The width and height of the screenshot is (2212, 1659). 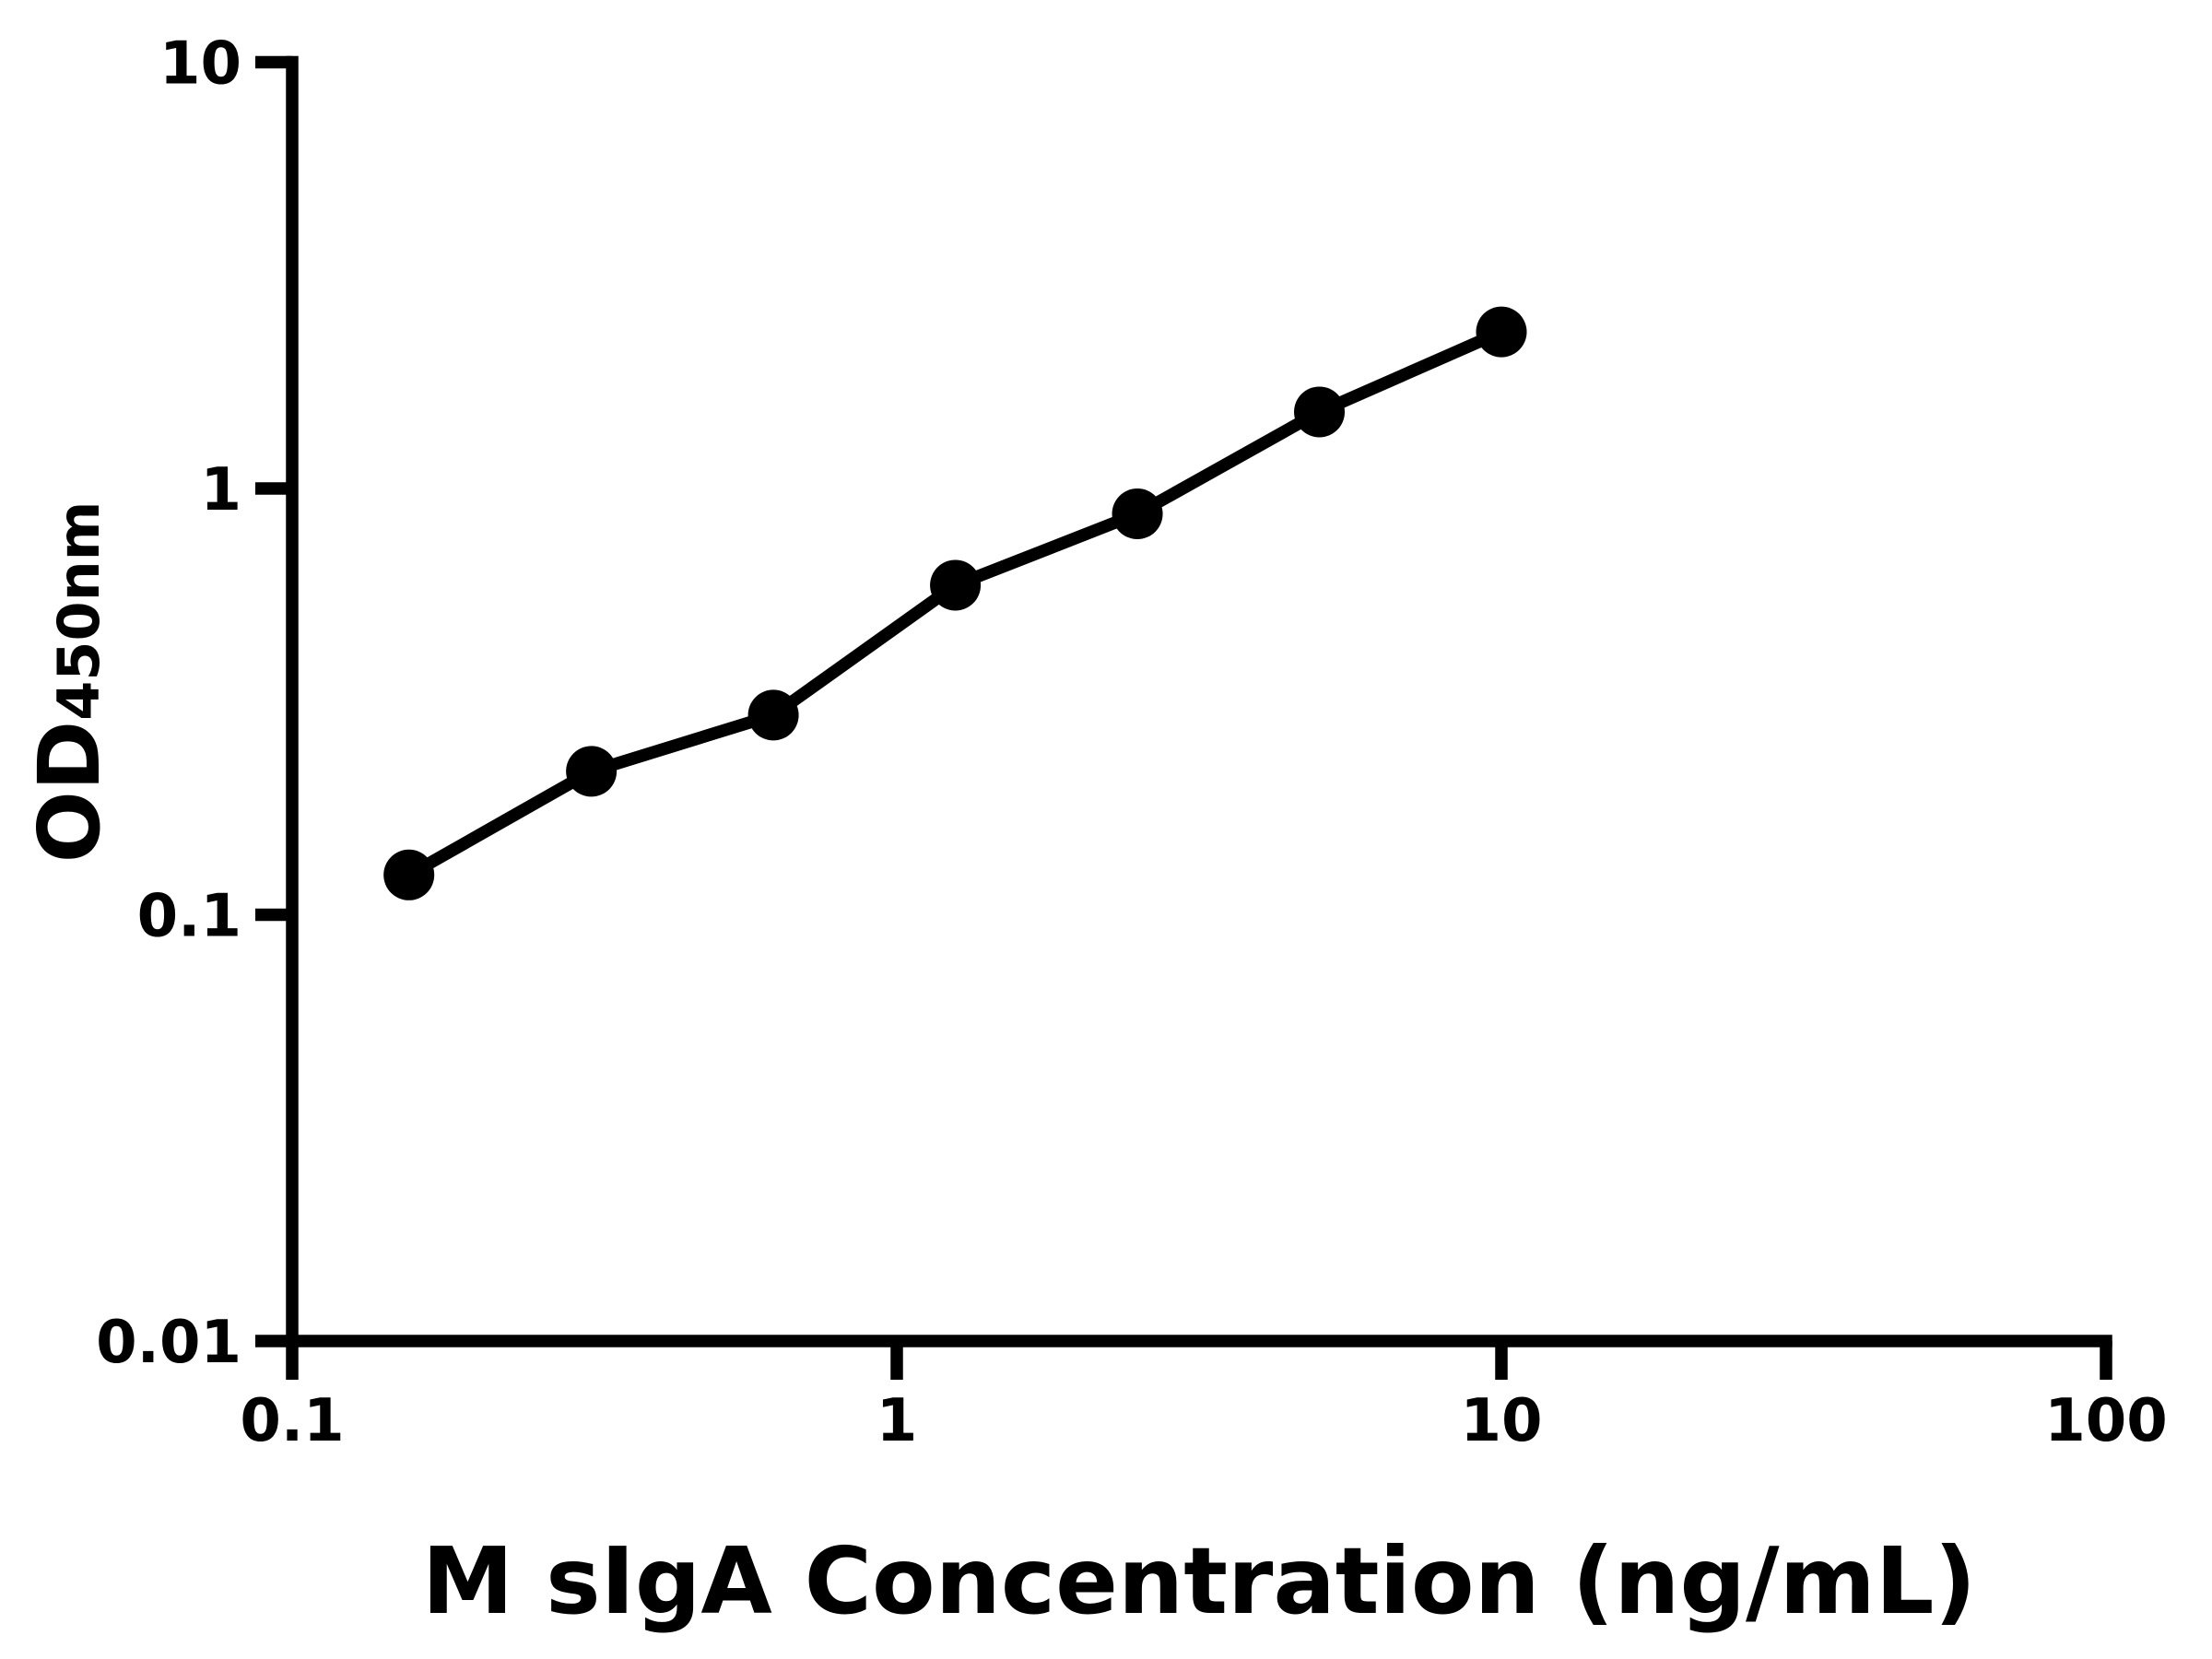 What do you see at coordinates (1199, 1581) in the screenshot?
I see `x-axis-title: M sIgA Concentration (ng/mL)` at bounding box center [1199, 1581].